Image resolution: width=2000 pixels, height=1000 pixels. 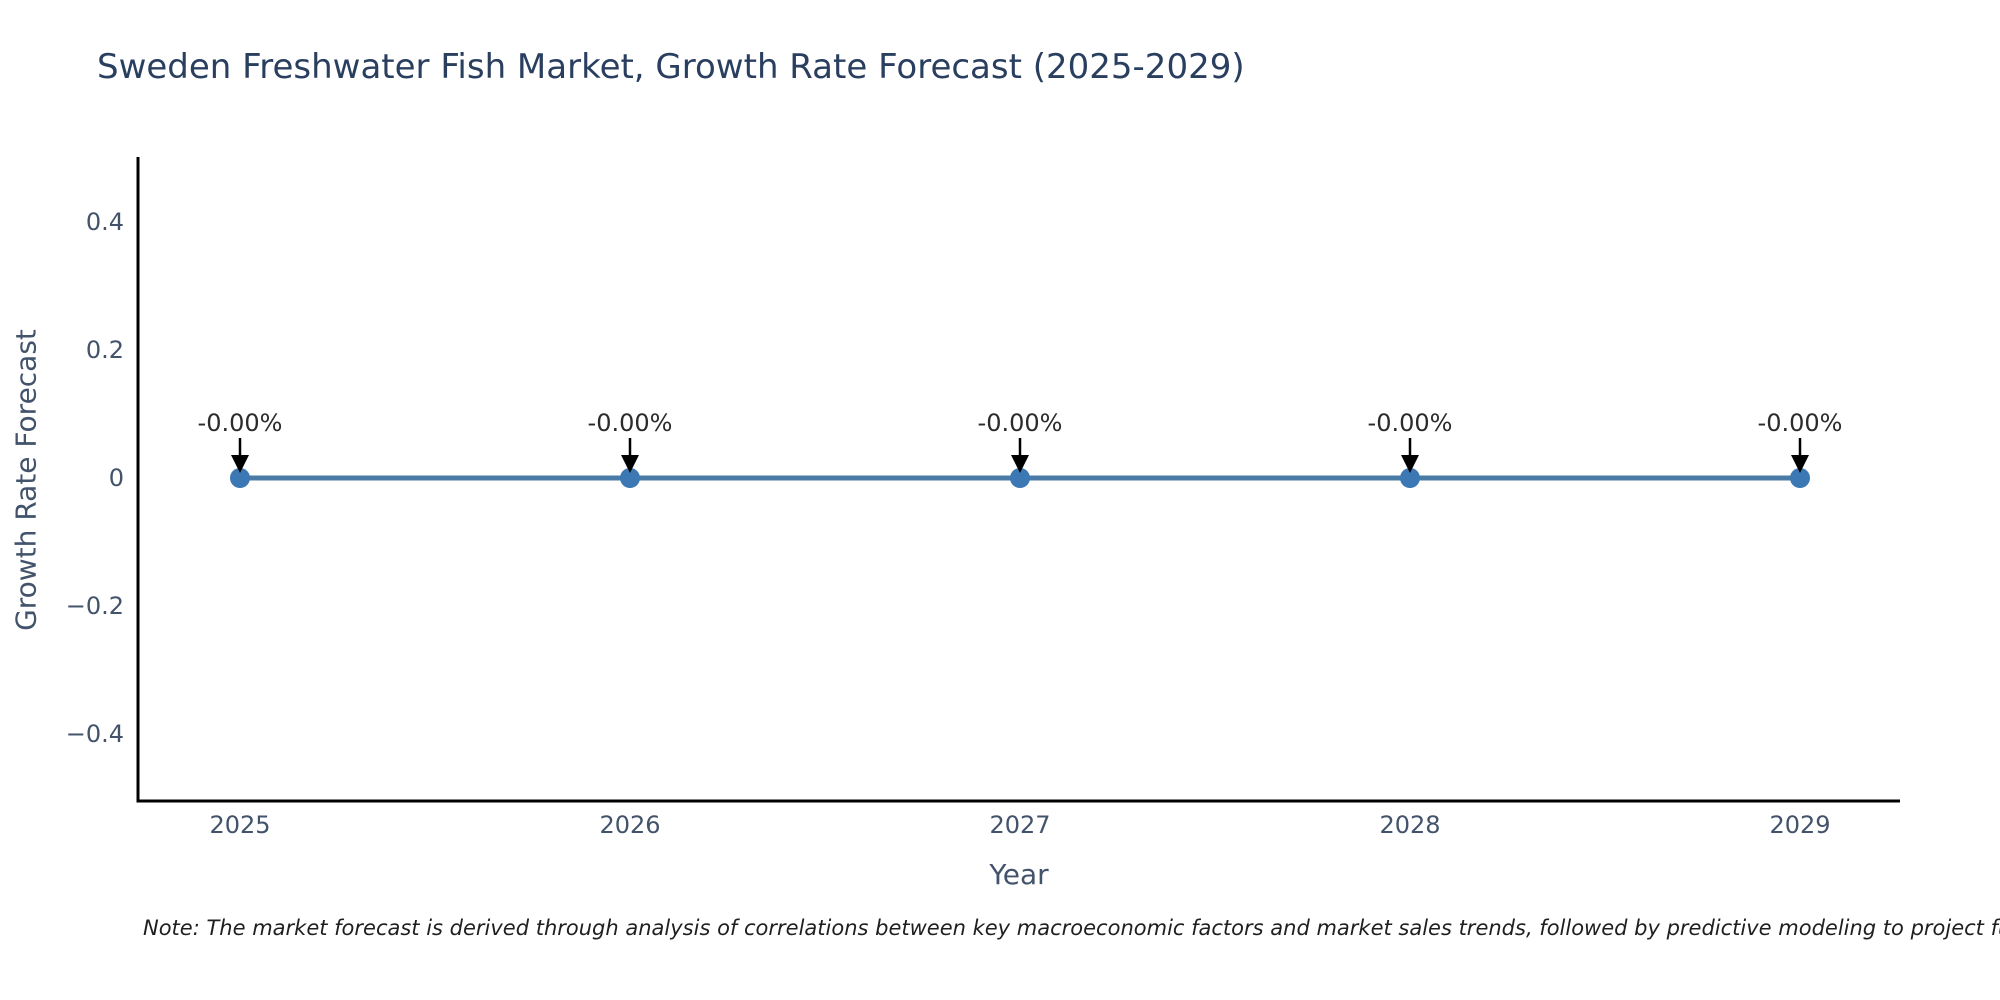 I want to click on y-tick-label: −0.4, so click(x=95, y=734).